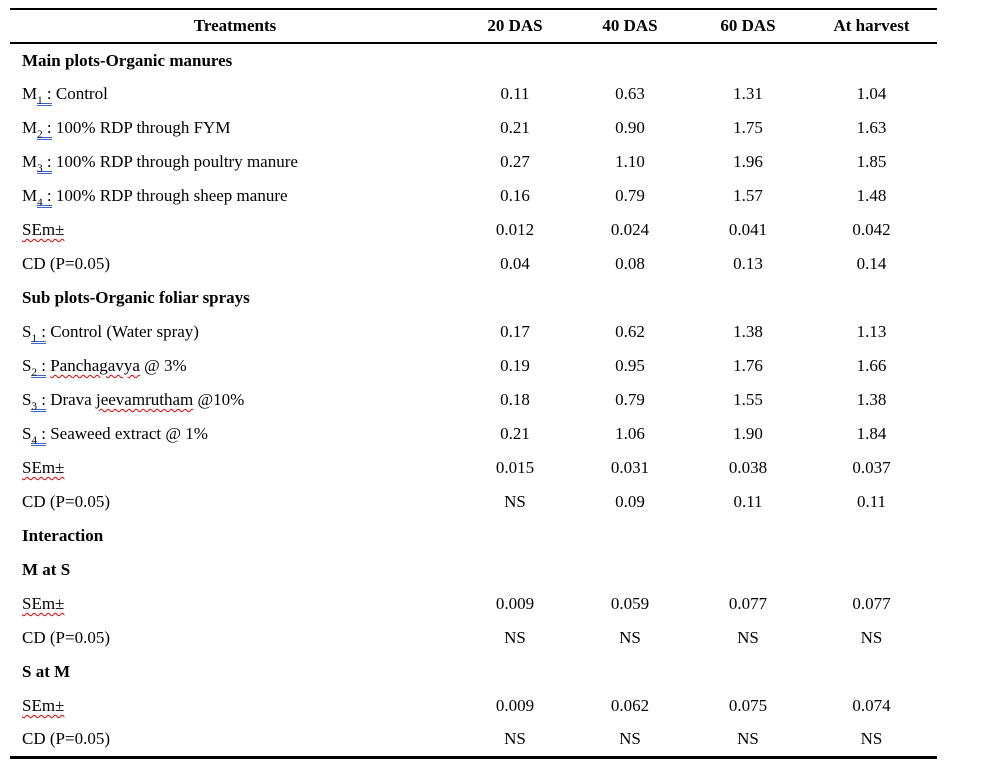 The height and width of the screenshot is (766, 988). What do you see at coordinates (630, 229) in the screenshot?
I see `value-cell: 0.024` at bounding box center [630, 229].